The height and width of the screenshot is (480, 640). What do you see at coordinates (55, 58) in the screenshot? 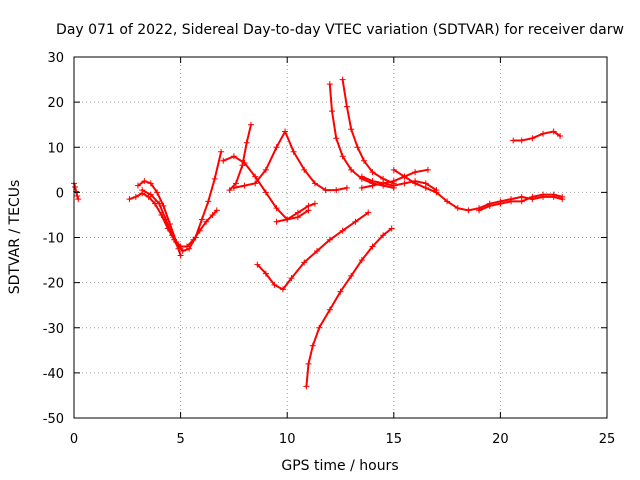
I see `y-tick-label: 30` at bounding box center [55, 58].